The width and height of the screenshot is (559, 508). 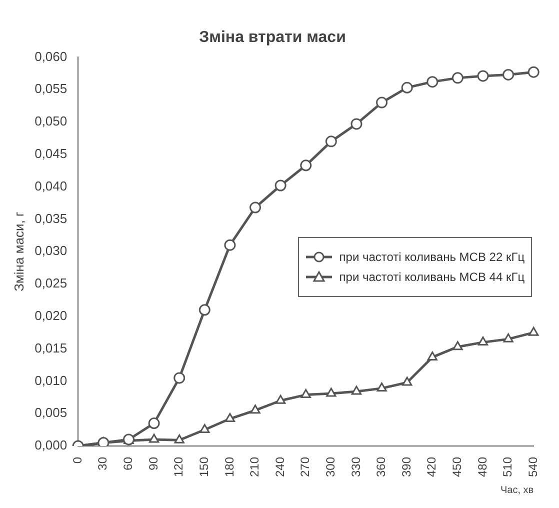 What do you see at coordinates (203, 467) in the screenshot?
I see `x-tick-label: 150` at bounding box center [203, 467].